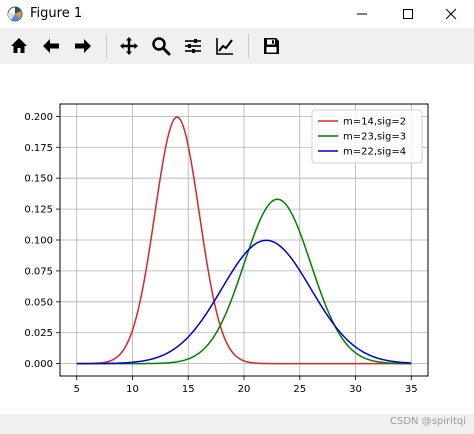 The width and height of the screenshot is (474, 434). I want to click on x-tick-label: 35, so click(411, 389).